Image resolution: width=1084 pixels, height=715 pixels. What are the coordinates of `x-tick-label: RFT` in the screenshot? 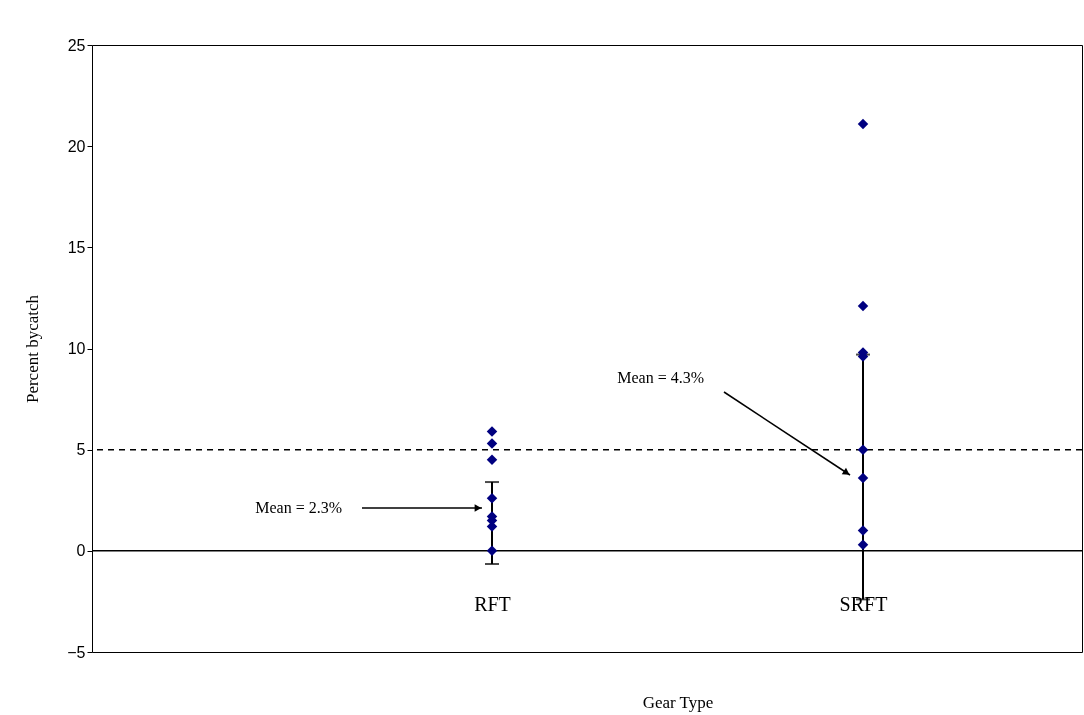 It's located at (492, 603).